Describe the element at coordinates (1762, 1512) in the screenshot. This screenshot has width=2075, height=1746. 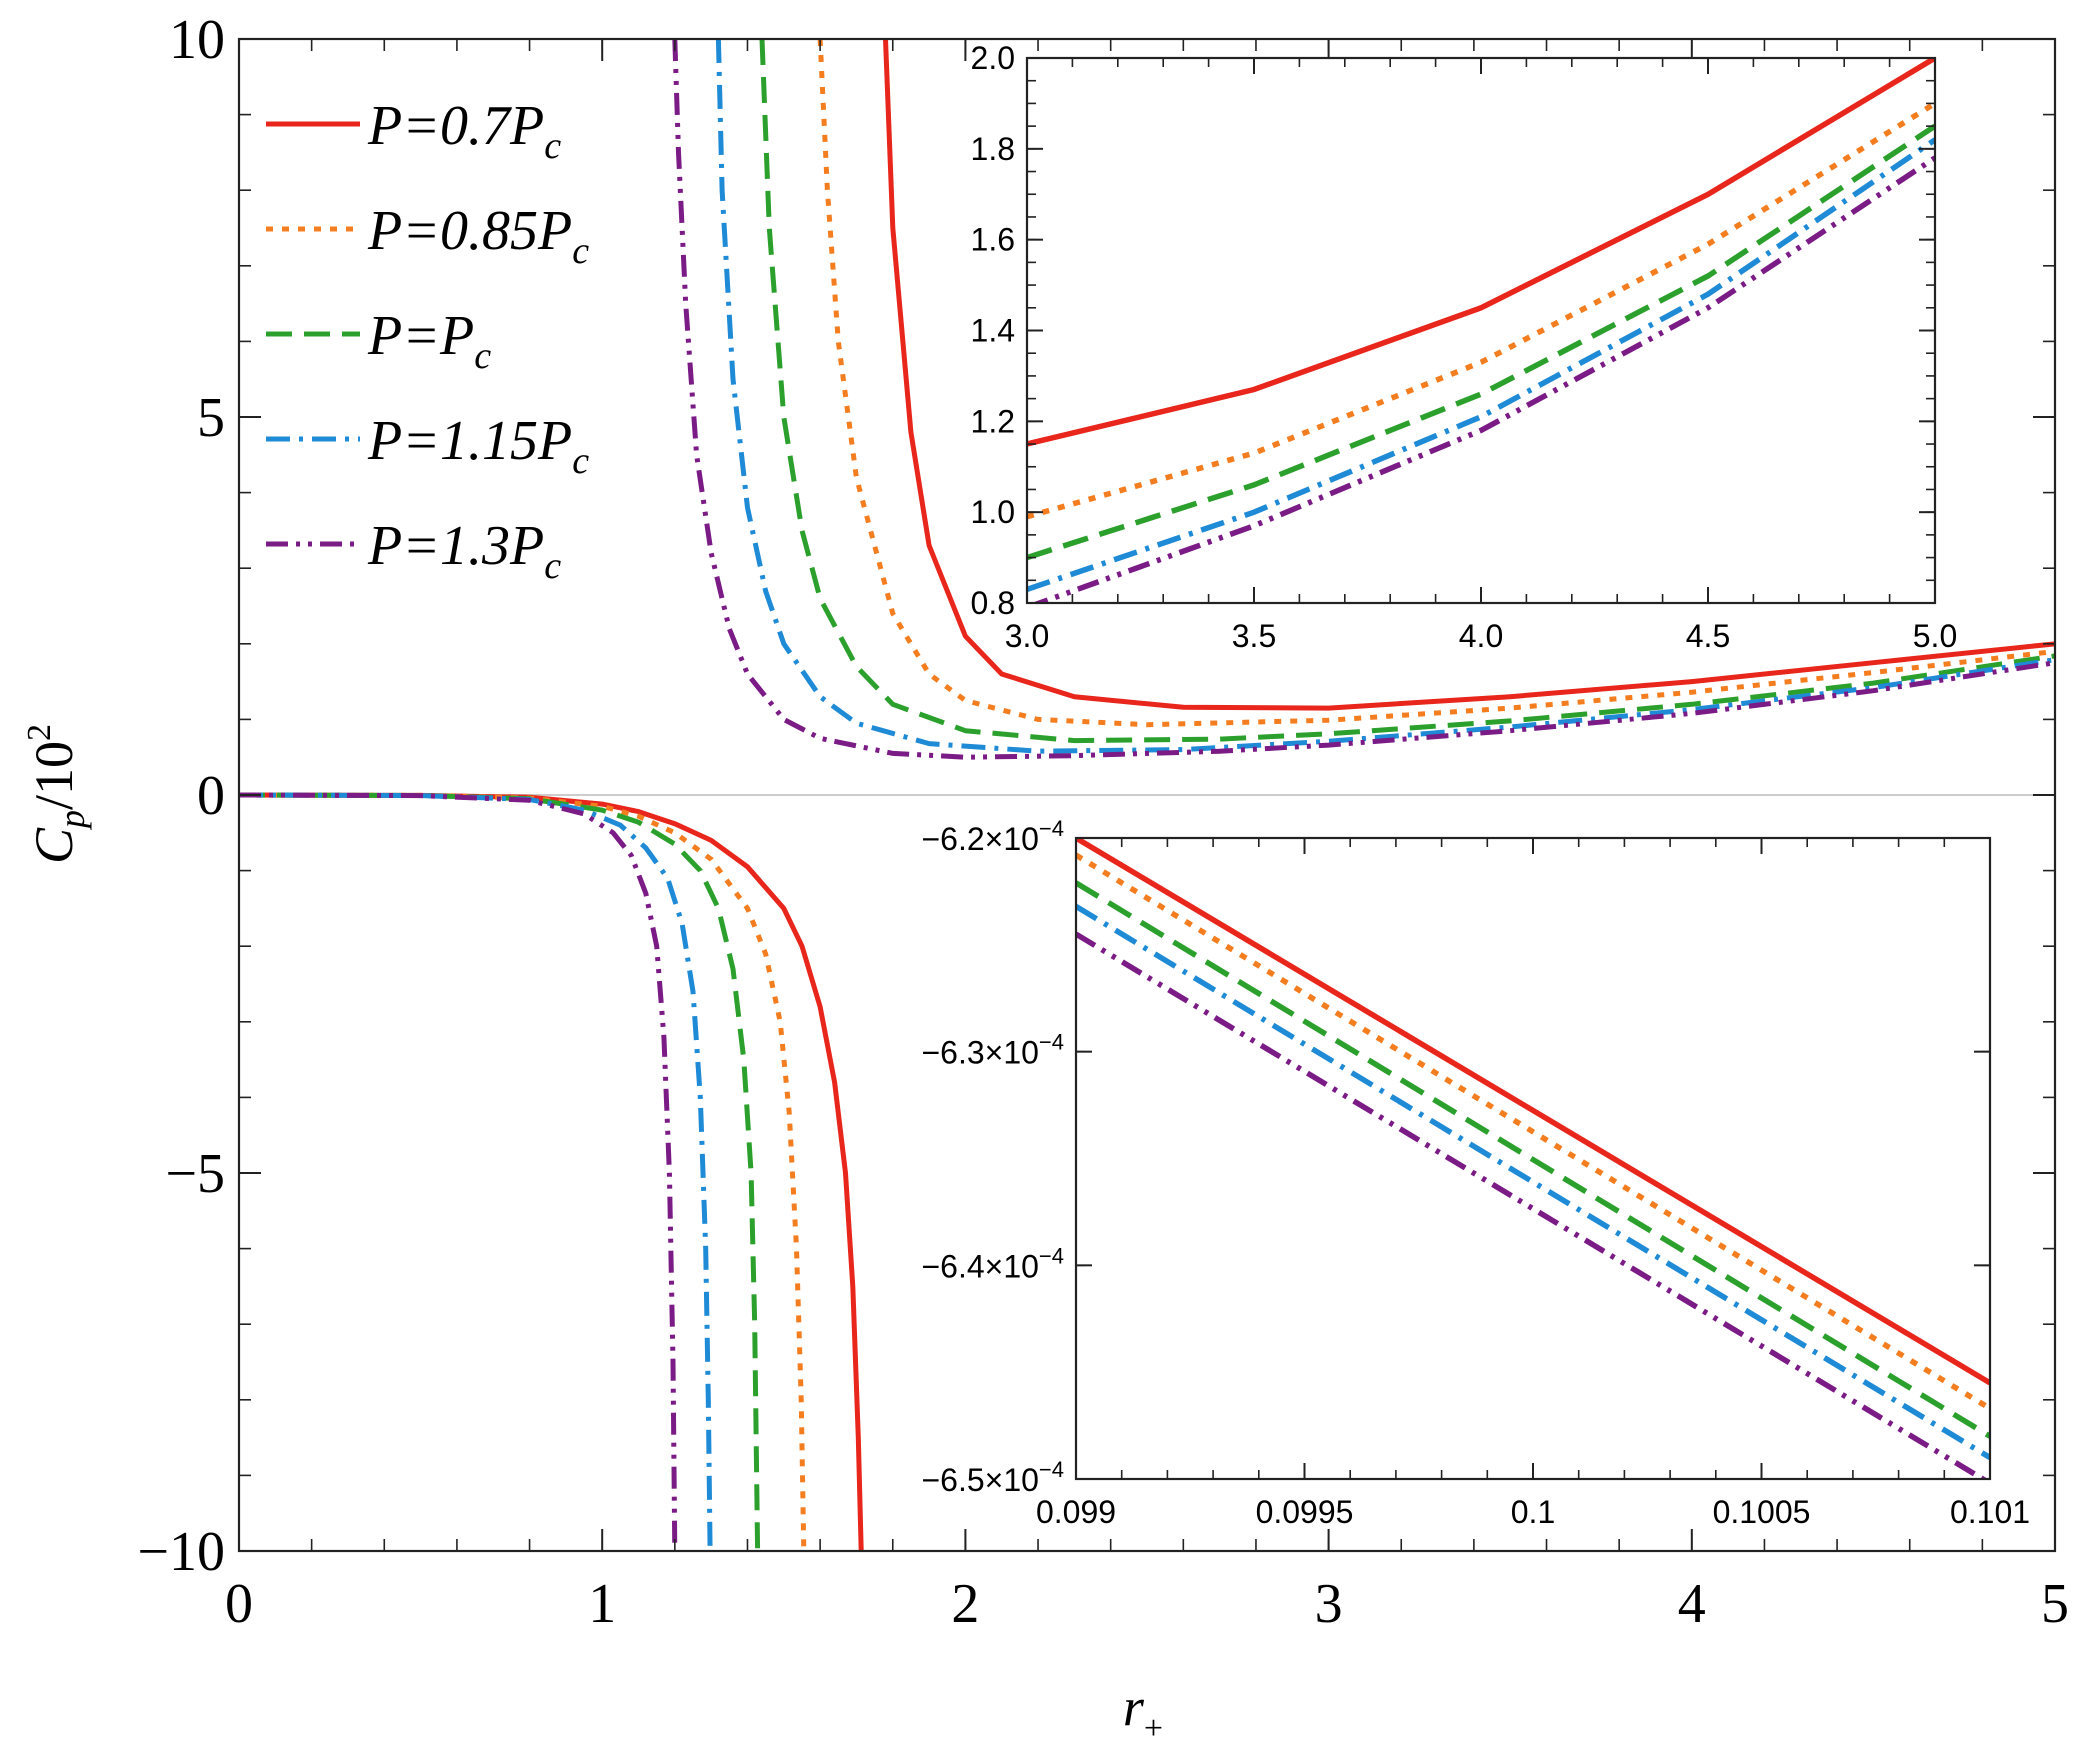
I see `inset-bottom-x-tick-label: 0.1005` at that location.